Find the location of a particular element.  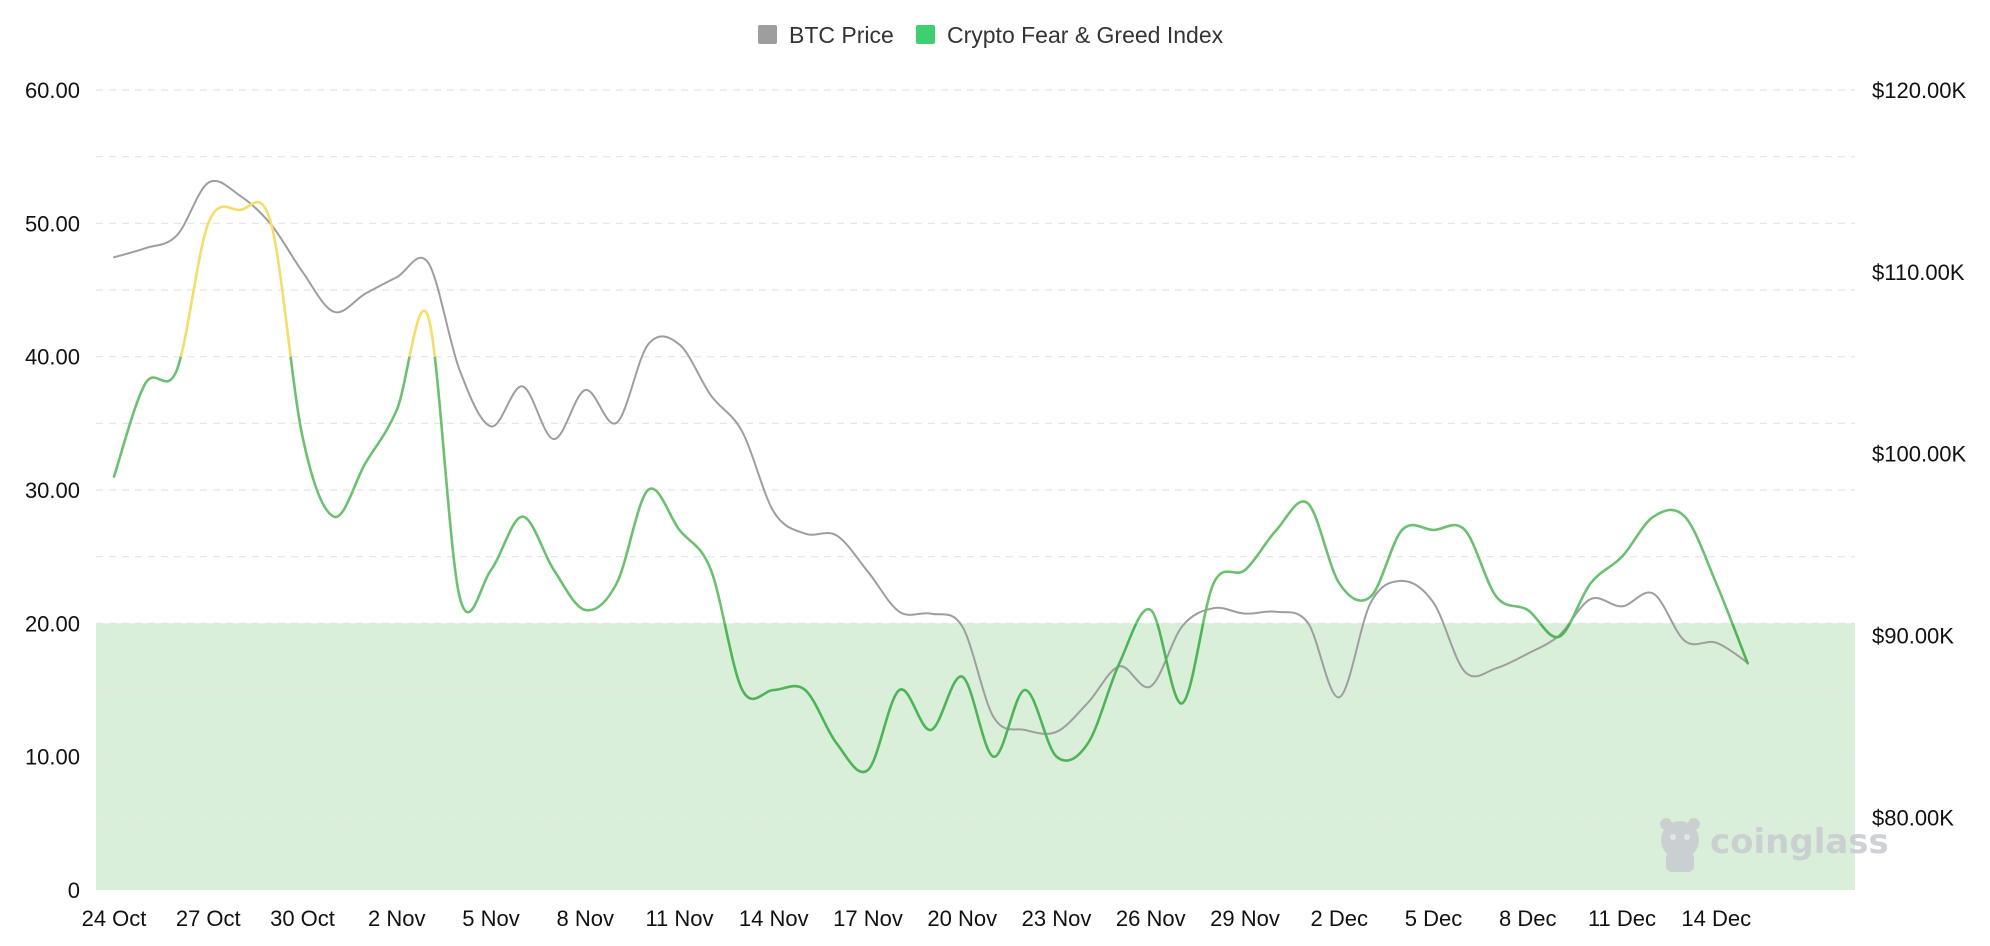

y-left-tick-label: 30.00 is located at coordinates (52, 490).